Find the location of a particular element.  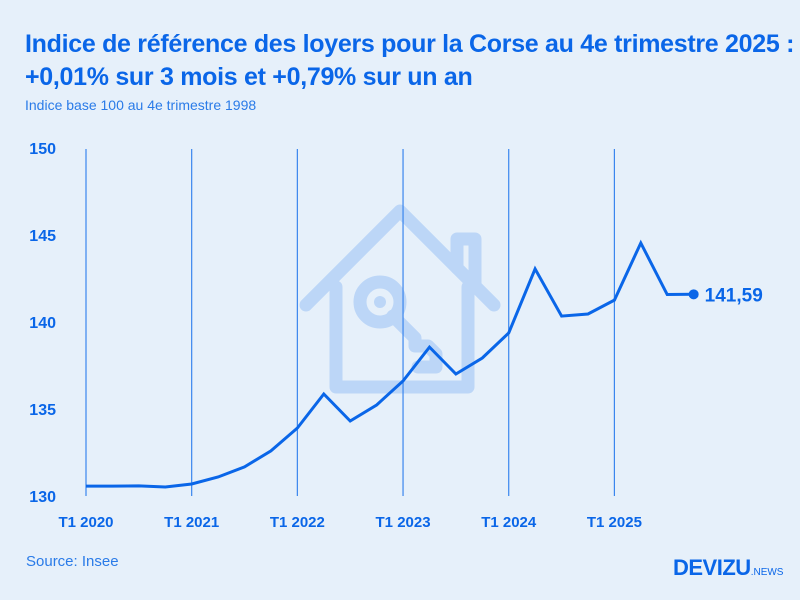

y-tick-label: 145 is located at coordinates (42, 236).